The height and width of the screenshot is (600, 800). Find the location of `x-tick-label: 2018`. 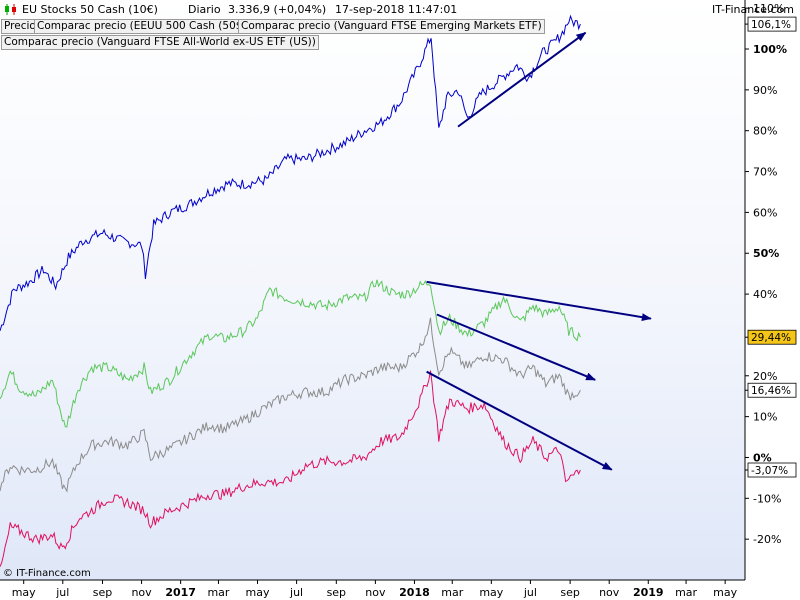

x-tick-label: 2018 is located at coordinates (414, 592).